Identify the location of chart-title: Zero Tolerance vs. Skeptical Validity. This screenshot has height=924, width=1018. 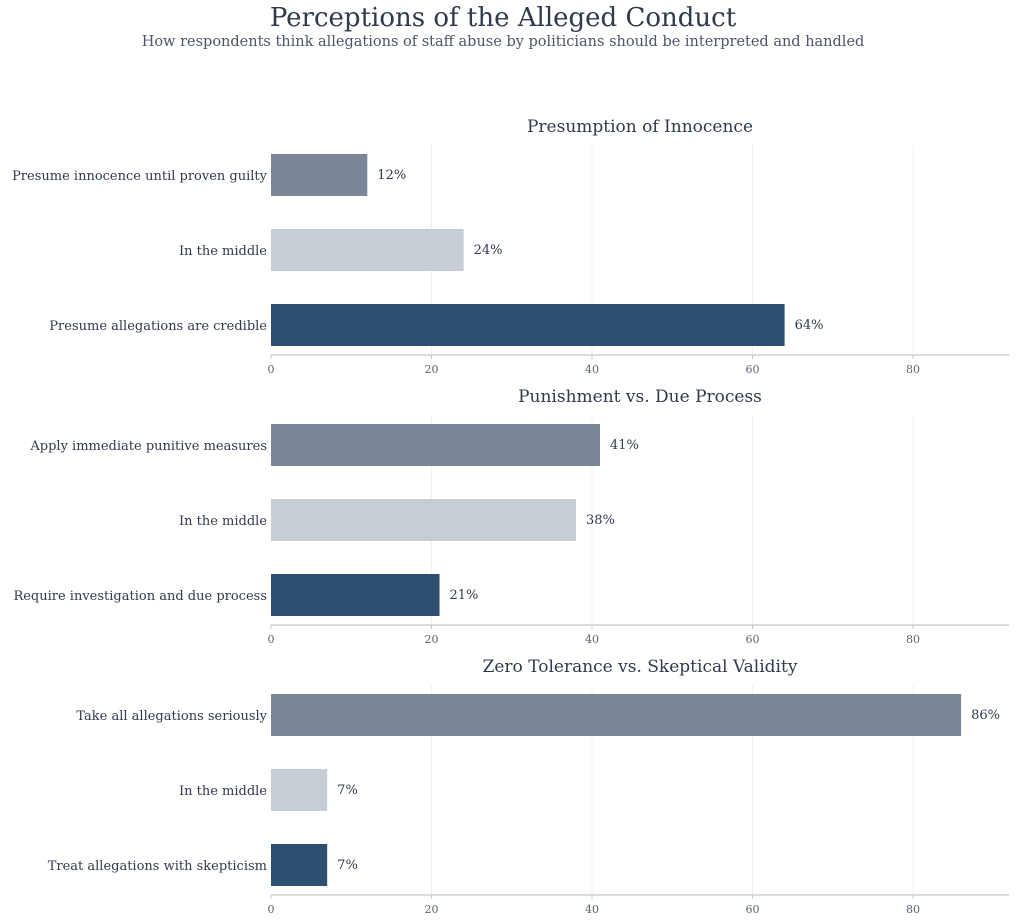
(640, 667).